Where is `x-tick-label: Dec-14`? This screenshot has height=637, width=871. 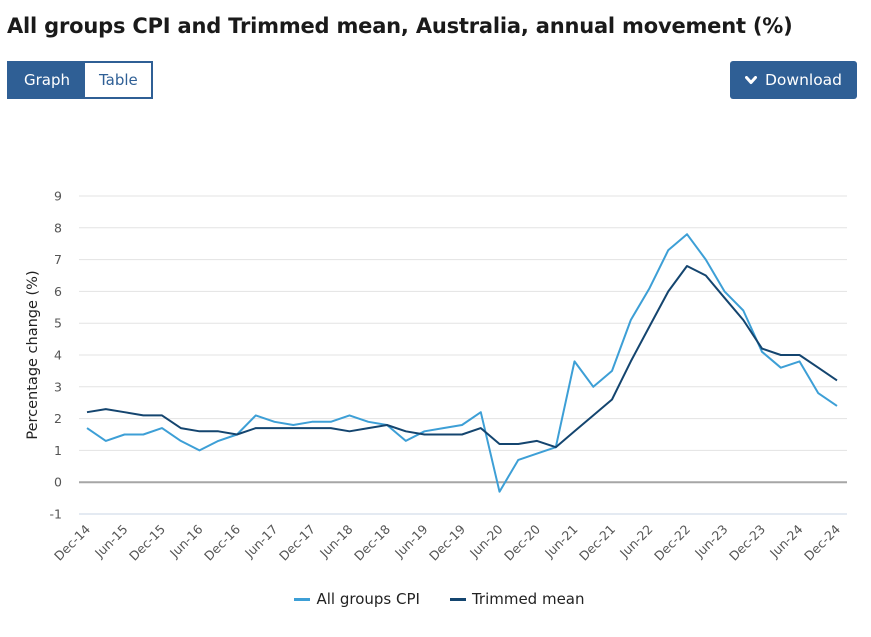
x-tick-label: Dec-14 is located at coordinates (72, 542).